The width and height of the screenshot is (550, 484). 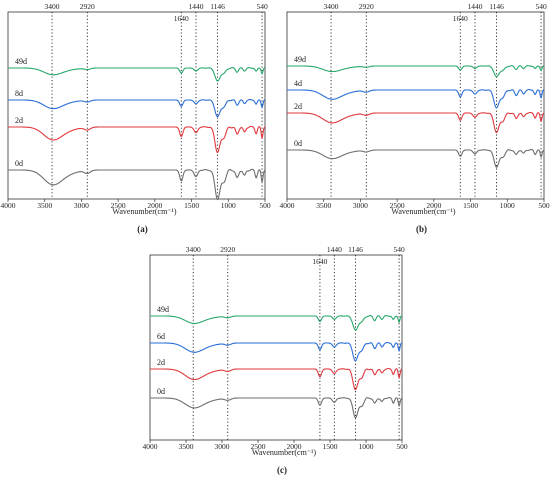 I want to click on series-label-8d: 8d, so click(x=19, y=93).